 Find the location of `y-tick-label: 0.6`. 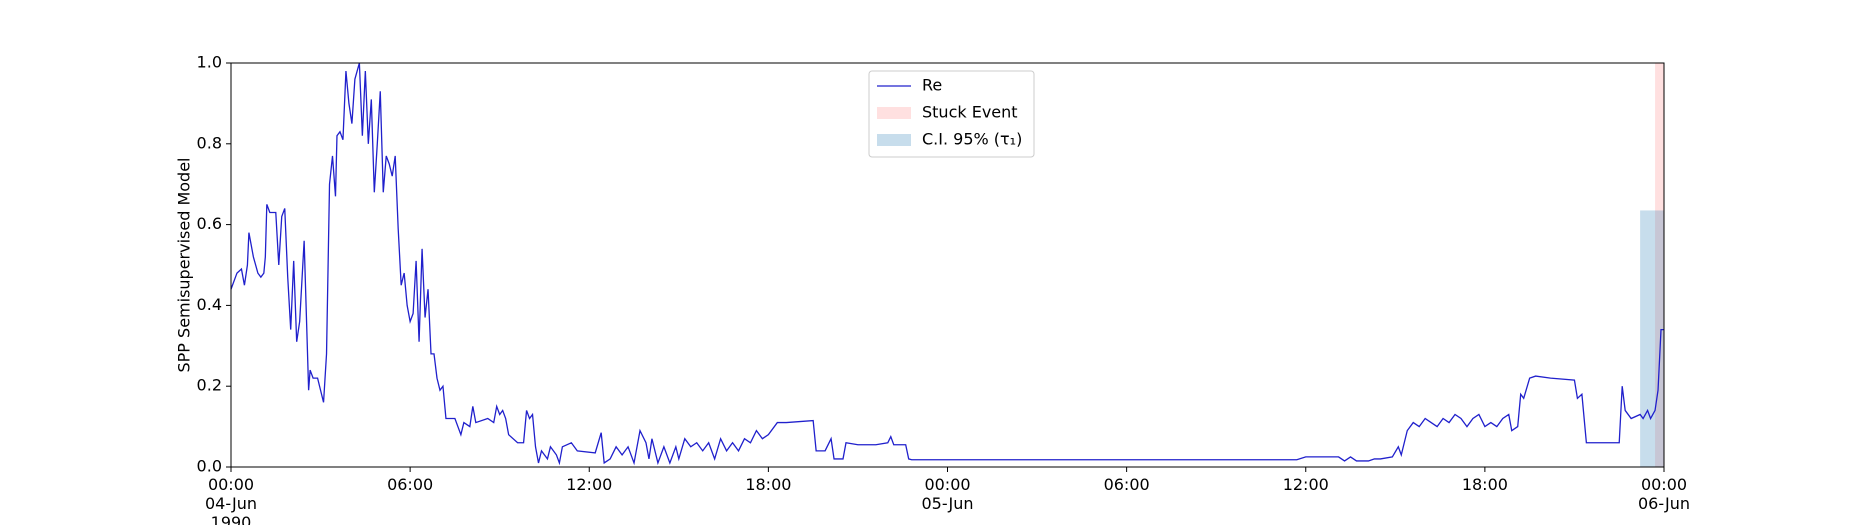

y-tick-label: 0.6 is located at coordinates (209, 223).